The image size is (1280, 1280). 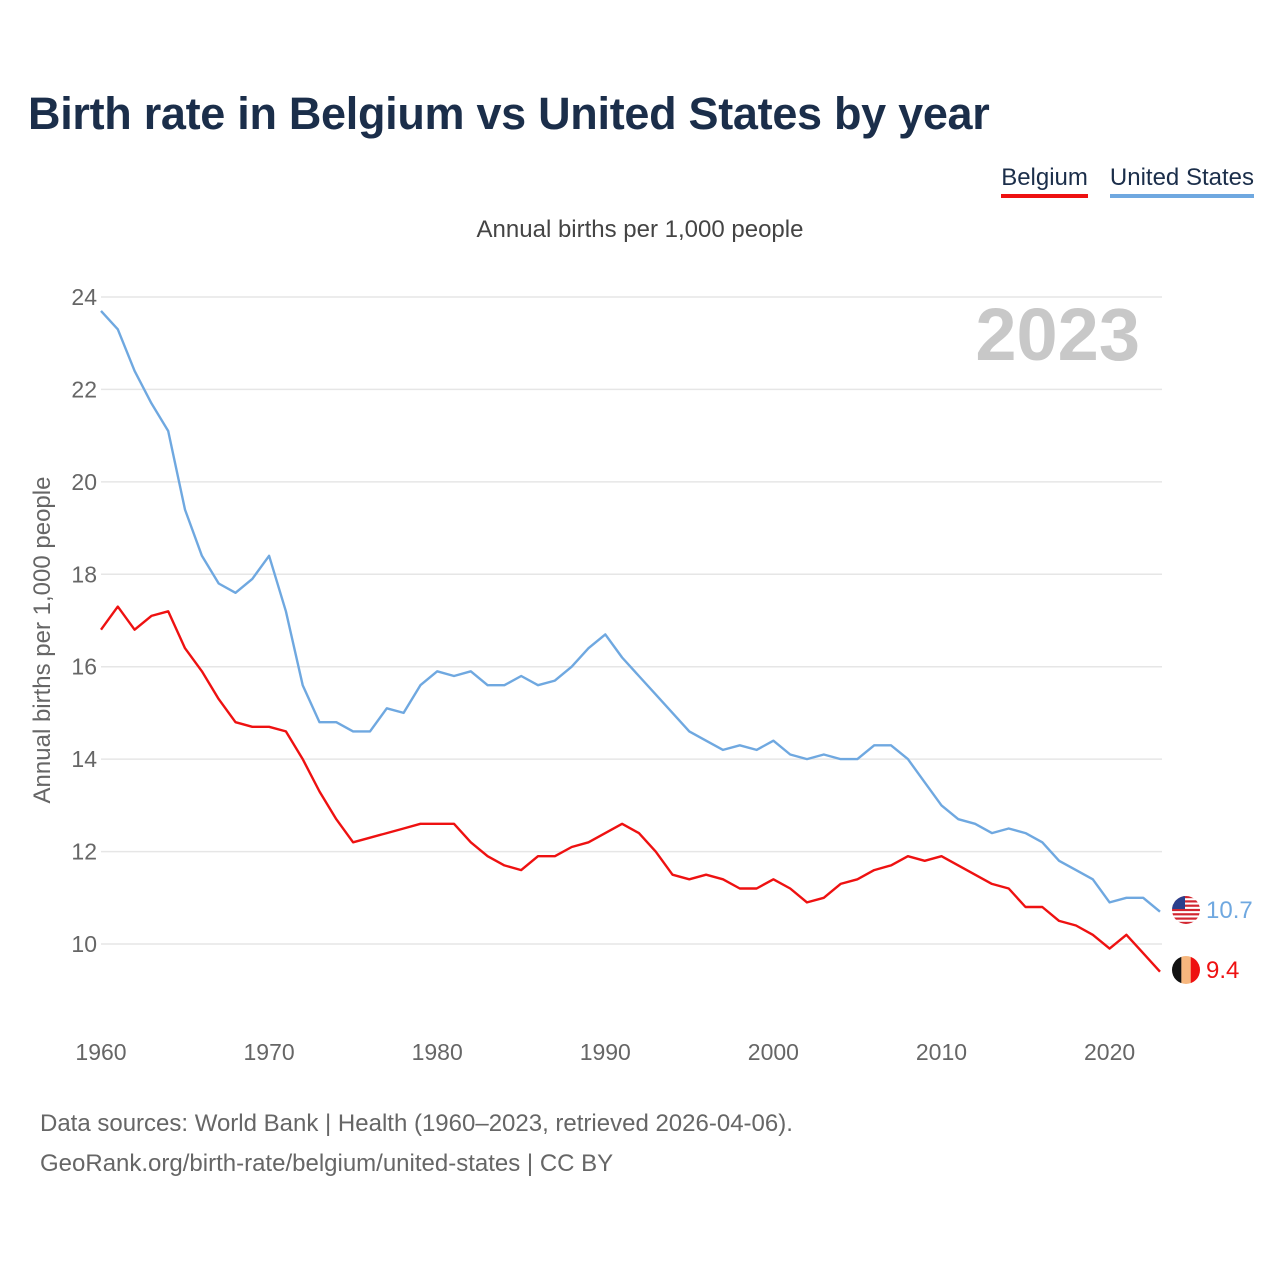 I want to click on year-indicator: 2023, so click(x=1057, y=334).